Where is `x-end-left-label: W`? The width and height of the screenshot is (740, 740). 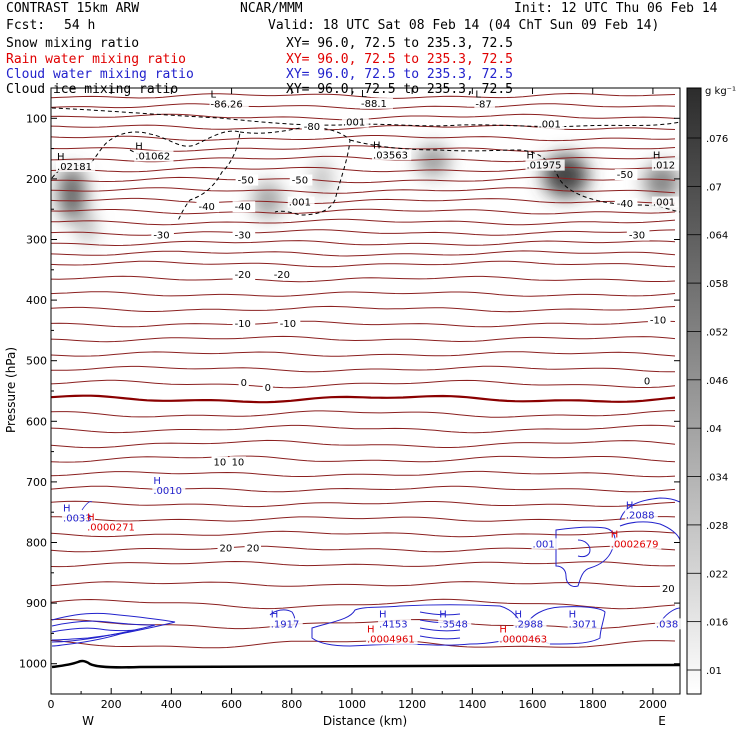
x-end-left-label: W is located at coordinates (88, 721).